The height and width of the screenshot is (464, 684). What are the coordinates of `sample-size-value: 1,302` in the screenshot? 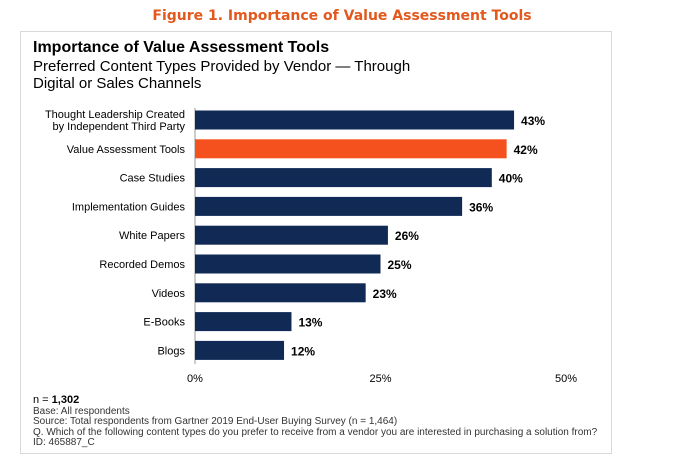 It's located at (65, 400).